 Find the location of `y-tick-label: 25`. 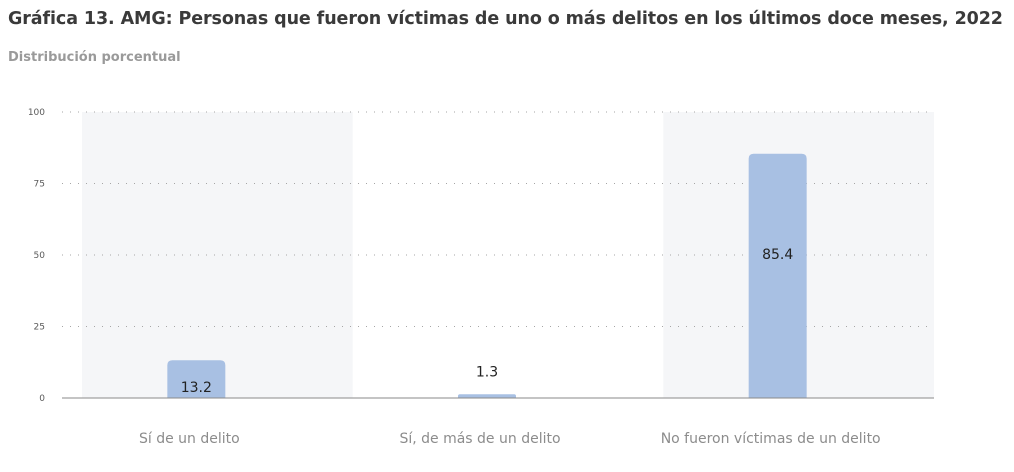

y-tick-label: 25 is located at coordinates (39, 328).